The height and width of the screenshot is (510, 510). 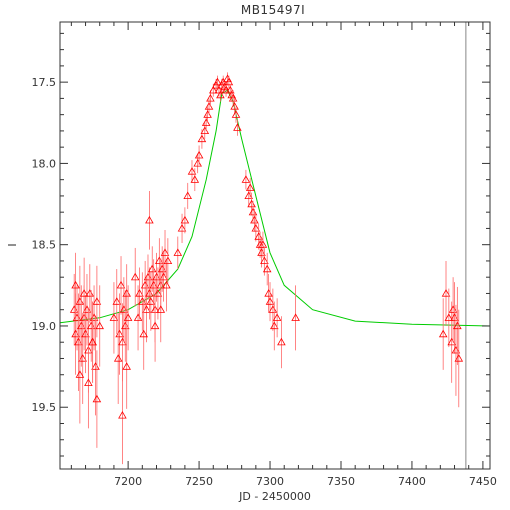 What do you see at coordinates (44, 326) in the screenshot?
I see `y-tick-label: 19.0` at bounding box center [44, 326].